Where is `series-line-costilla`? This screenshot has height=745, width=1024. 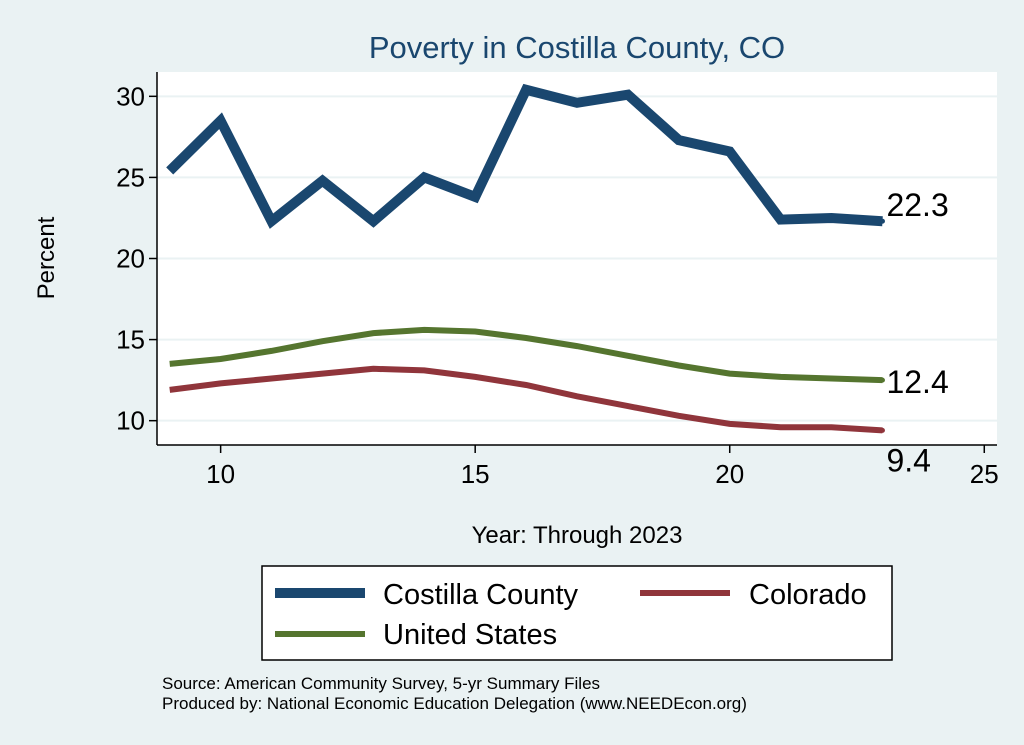 series-line-costilla is located at coordinates (524, 156).